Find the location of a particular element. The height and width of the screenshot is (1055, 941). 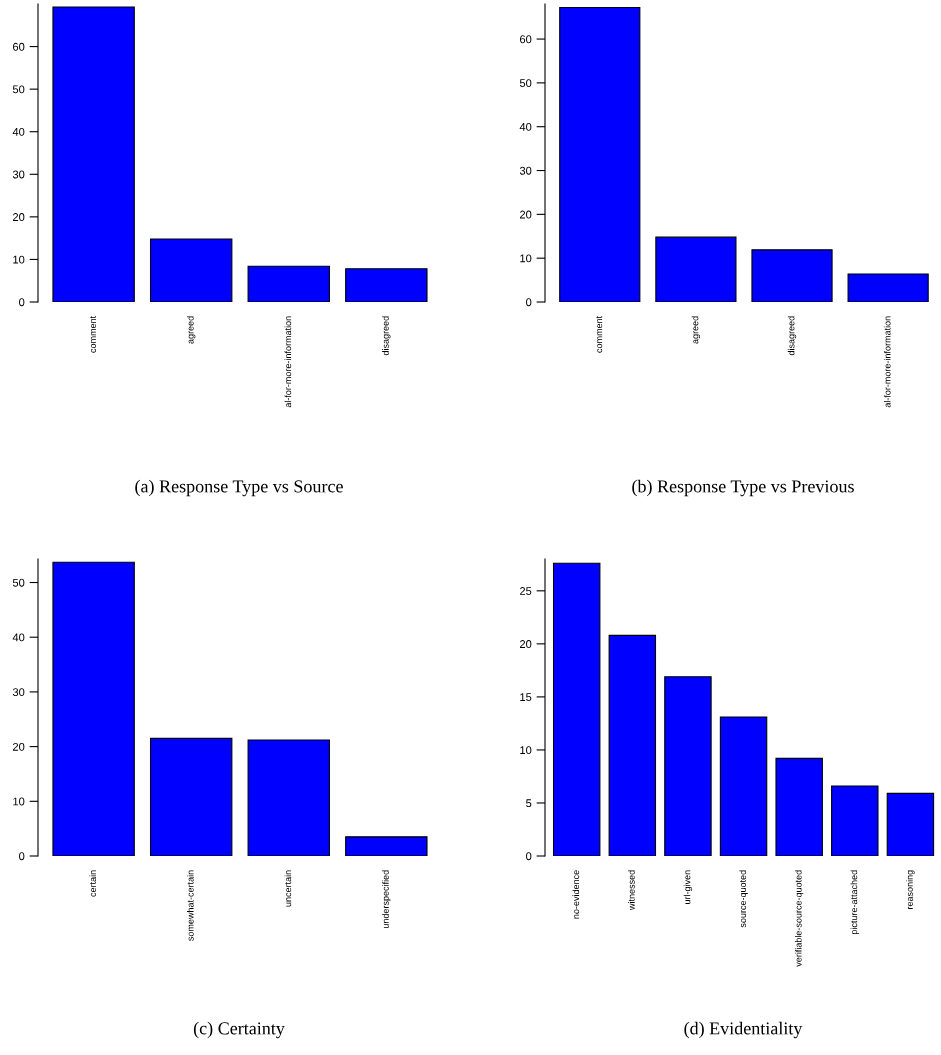

x-tick-label: certain is located at coordinates (93, 883).